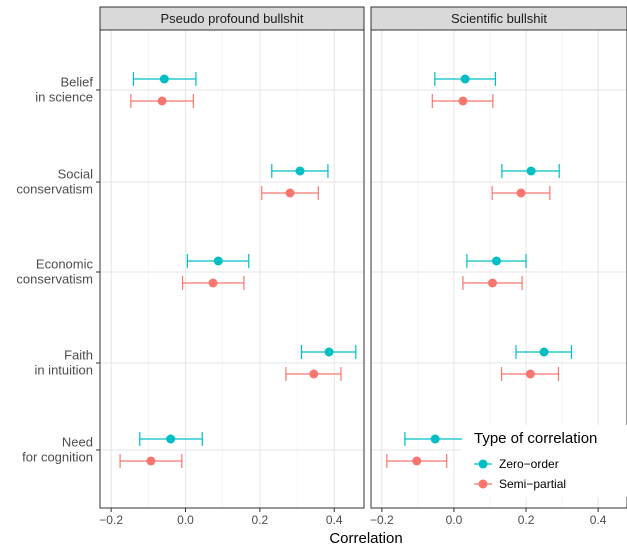  Describe the element at coordinates (365, 538) in the screenshot. I see `x-axis-title: Correlation` at that location.